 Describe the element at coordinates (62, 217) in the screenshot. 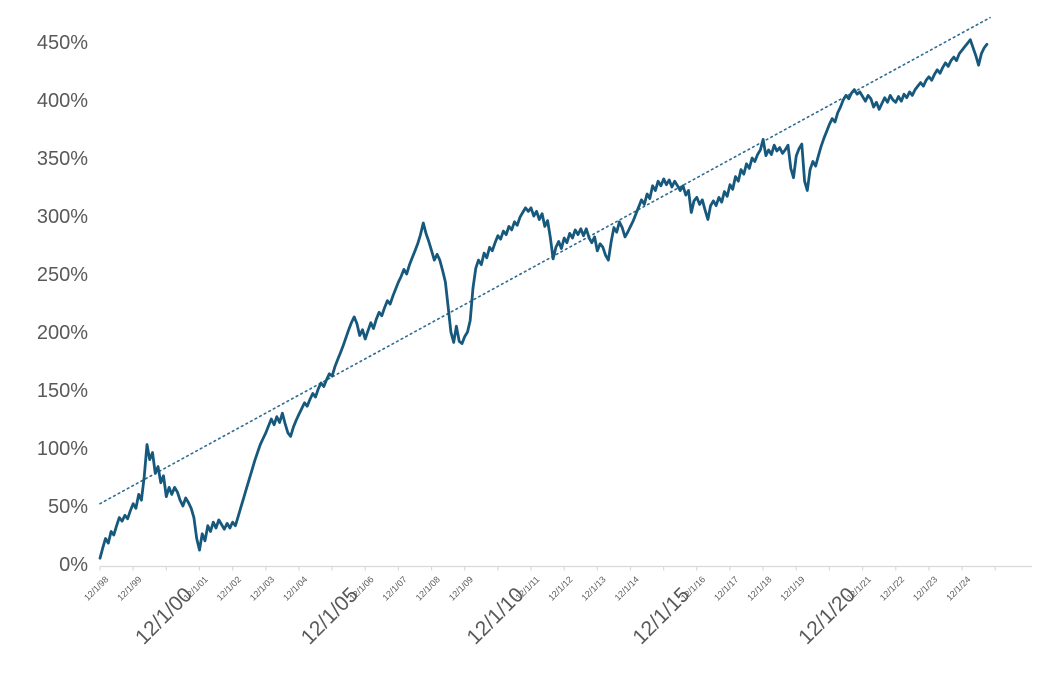

I see `y-axis-label: 300%` at that location.